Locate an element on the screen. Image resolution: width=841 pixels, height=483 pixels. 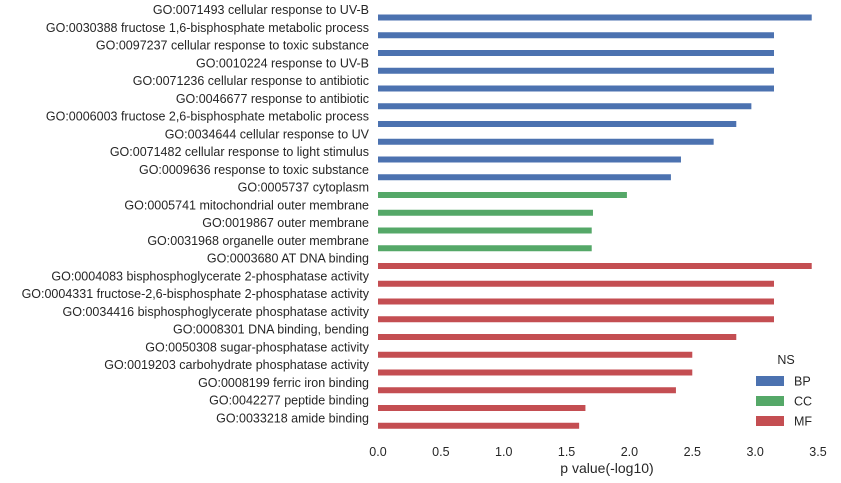
x-tick-label: 1.0 is located at coordinates (503, 452).